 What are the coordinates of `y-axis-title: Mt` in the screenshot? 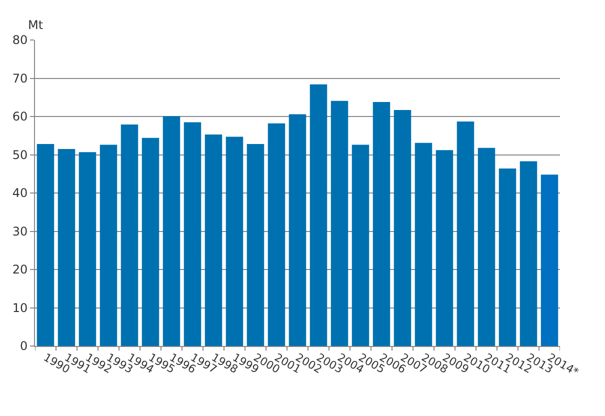 It's located at (36, 25).